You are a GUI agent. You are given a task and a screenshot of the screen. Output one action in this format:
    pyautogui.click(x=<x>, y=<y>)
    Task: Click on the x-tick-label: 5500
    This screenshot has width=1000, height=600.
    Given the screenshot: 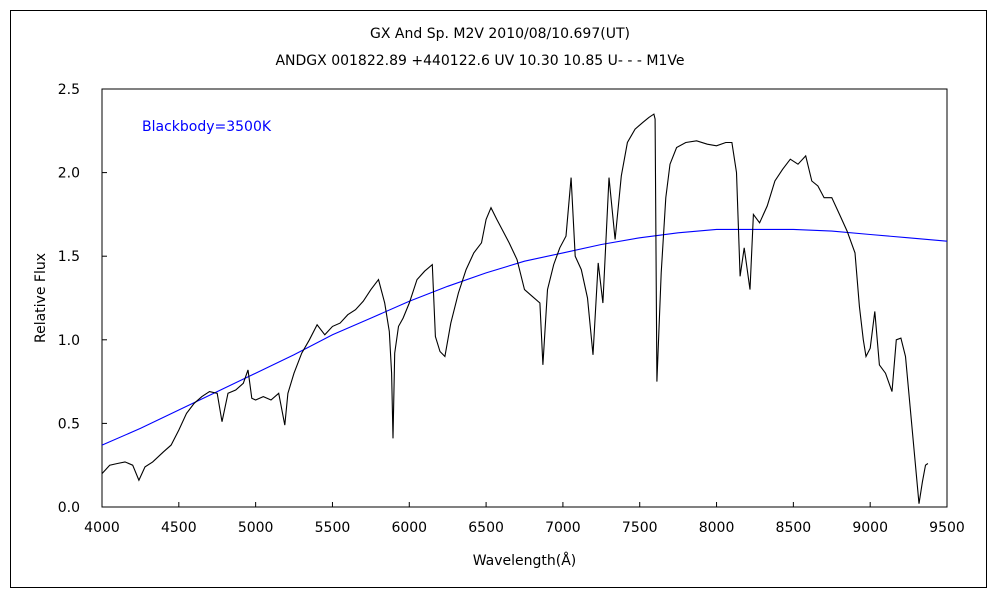 What is the action you would take?
    pyautogui.click(x=333, y=528)
    